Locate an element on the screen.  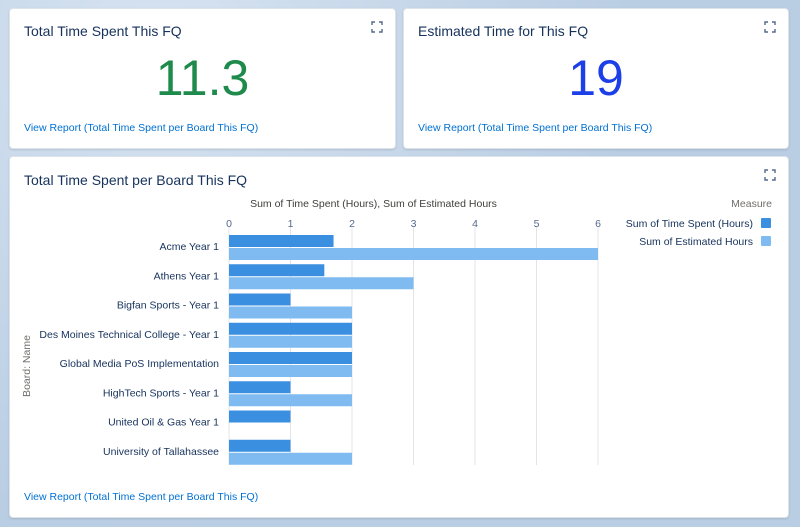
legend-label: Sum of Estimated Hours is located at coordinates (696, 242).